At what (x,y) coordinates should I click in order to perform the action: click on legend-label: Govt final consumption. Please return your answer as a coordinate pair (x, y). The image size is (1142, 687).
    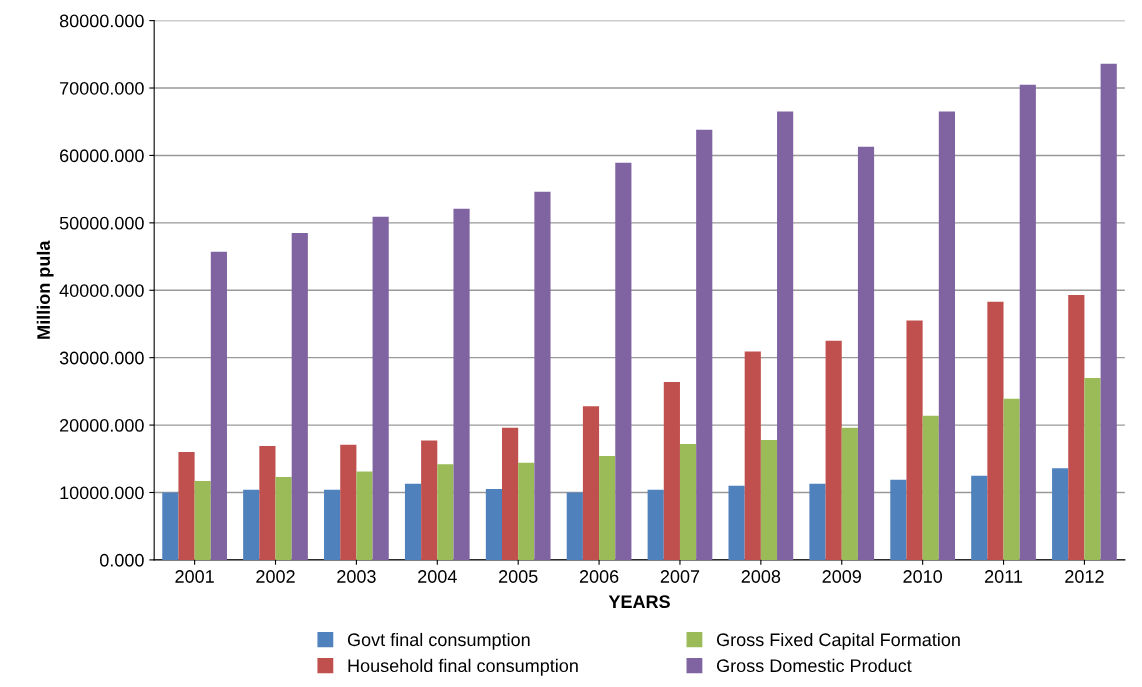
    Looking at the image, I should click on (438, 641).